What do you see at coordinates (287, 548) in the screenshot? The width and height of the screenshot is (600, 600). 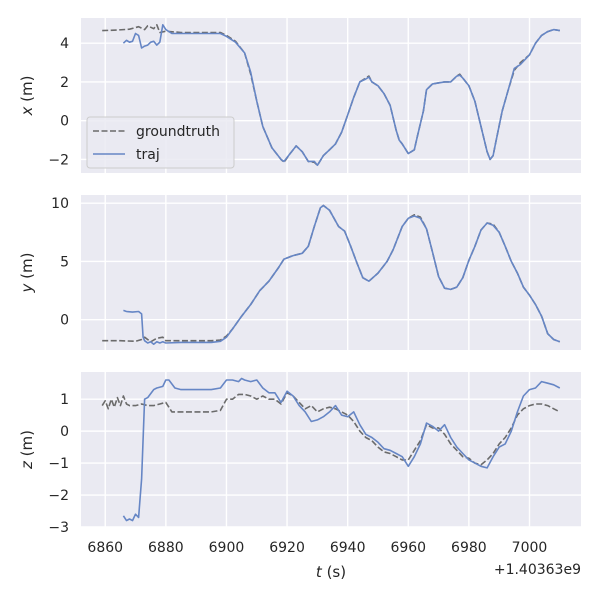 I see `x-tick-label: 6920` at bounding box center [287, 548].